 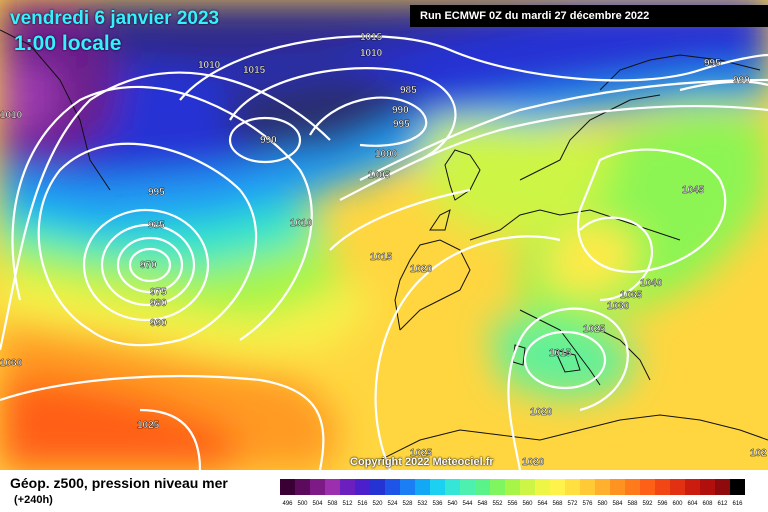 I want to click on scale-tick-label: 544, so click(x=467, y=504).